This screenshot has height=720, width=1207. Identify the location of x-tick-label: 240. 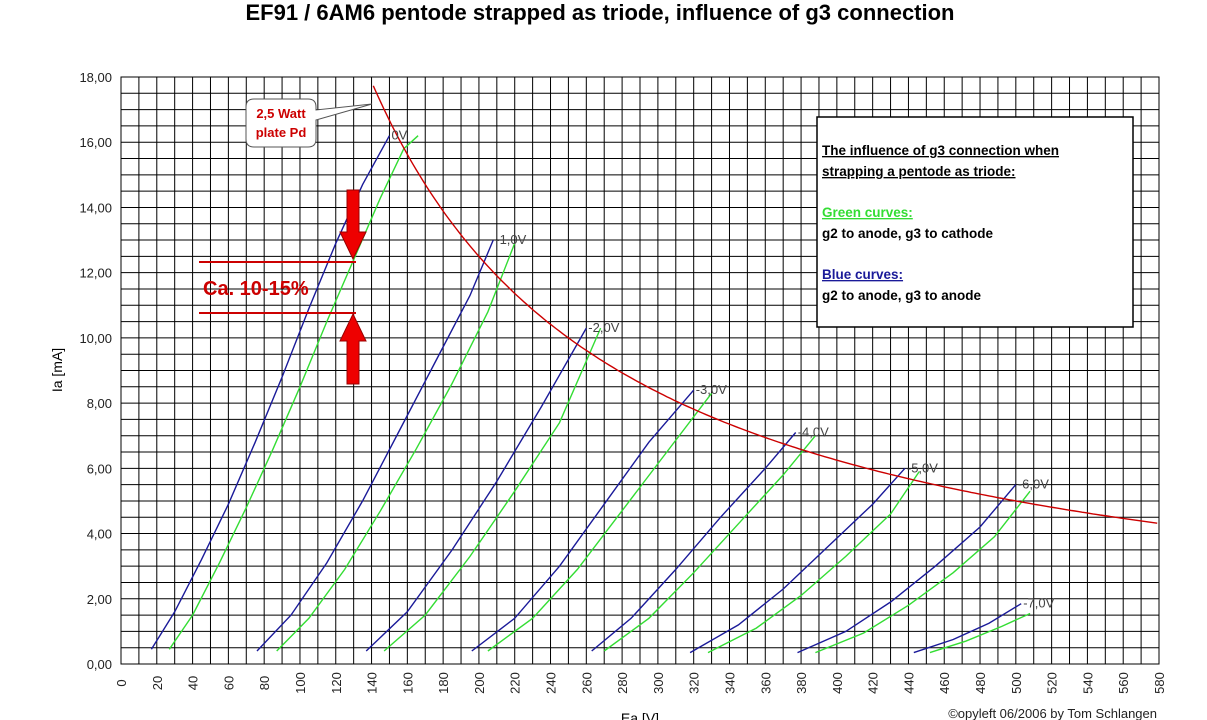
(551, 683).